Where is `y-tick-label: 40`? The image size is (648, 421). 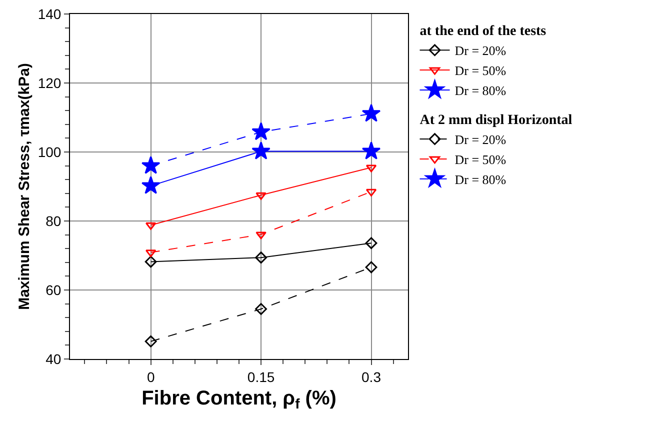 y-tick-label: 40 is located at coordinates (54, 358).